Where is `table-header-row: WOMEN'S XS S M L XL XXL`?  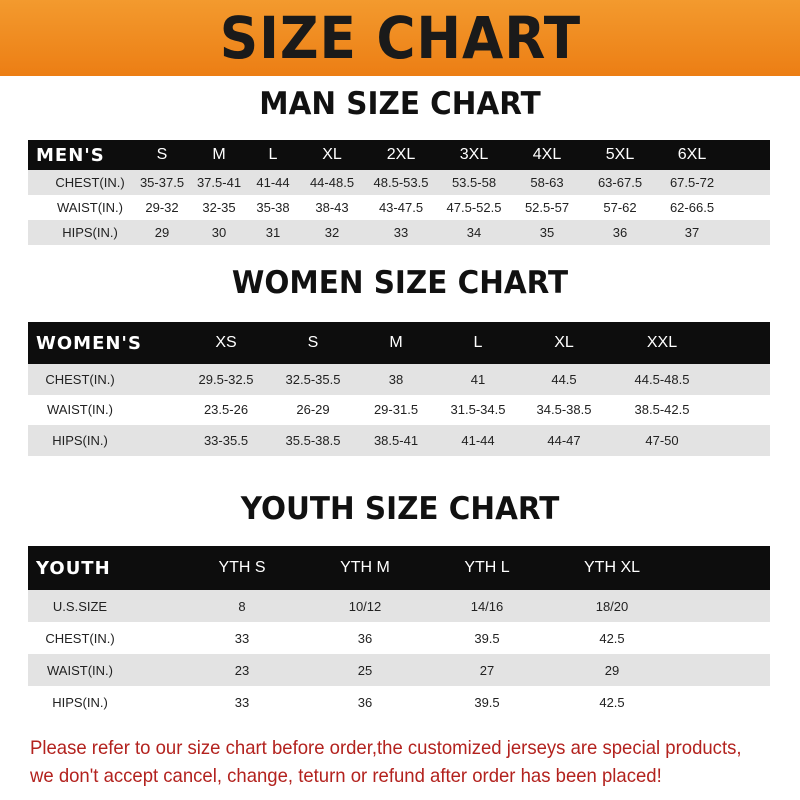
table-header-row: WOMEN'S XS S M L XL XXL is located at coordinates (399, 343).